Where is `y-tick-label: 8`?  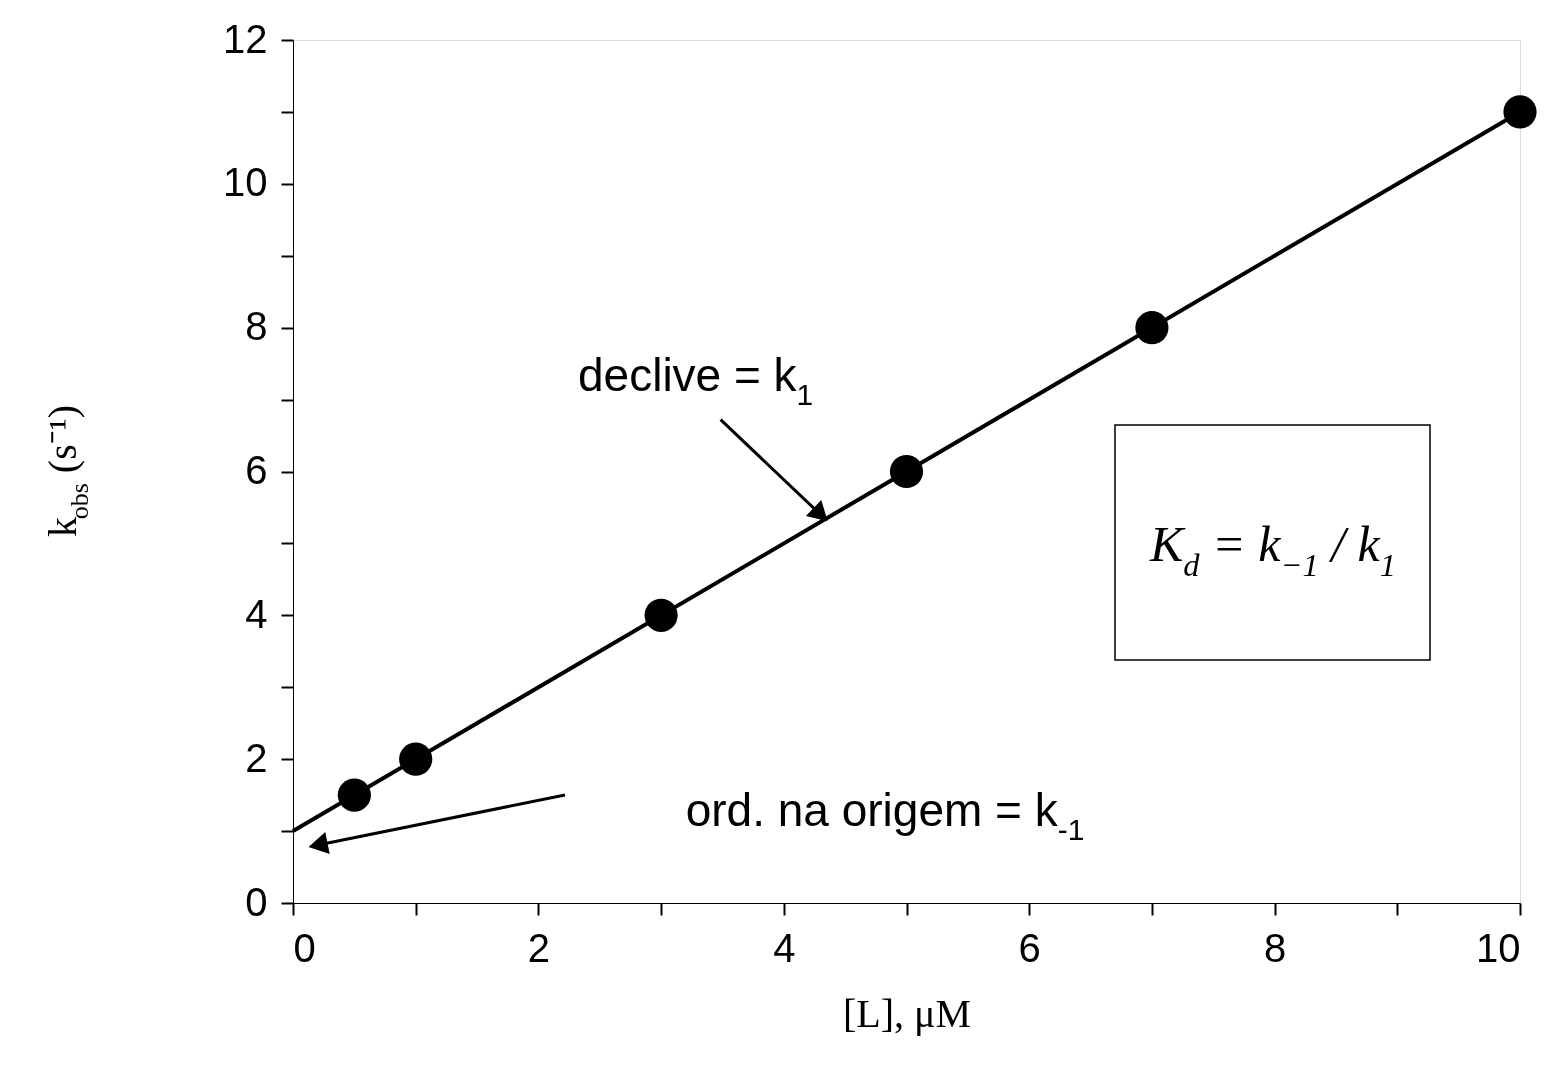 y-tick-label: 8 is located at coordinates (256, 326).